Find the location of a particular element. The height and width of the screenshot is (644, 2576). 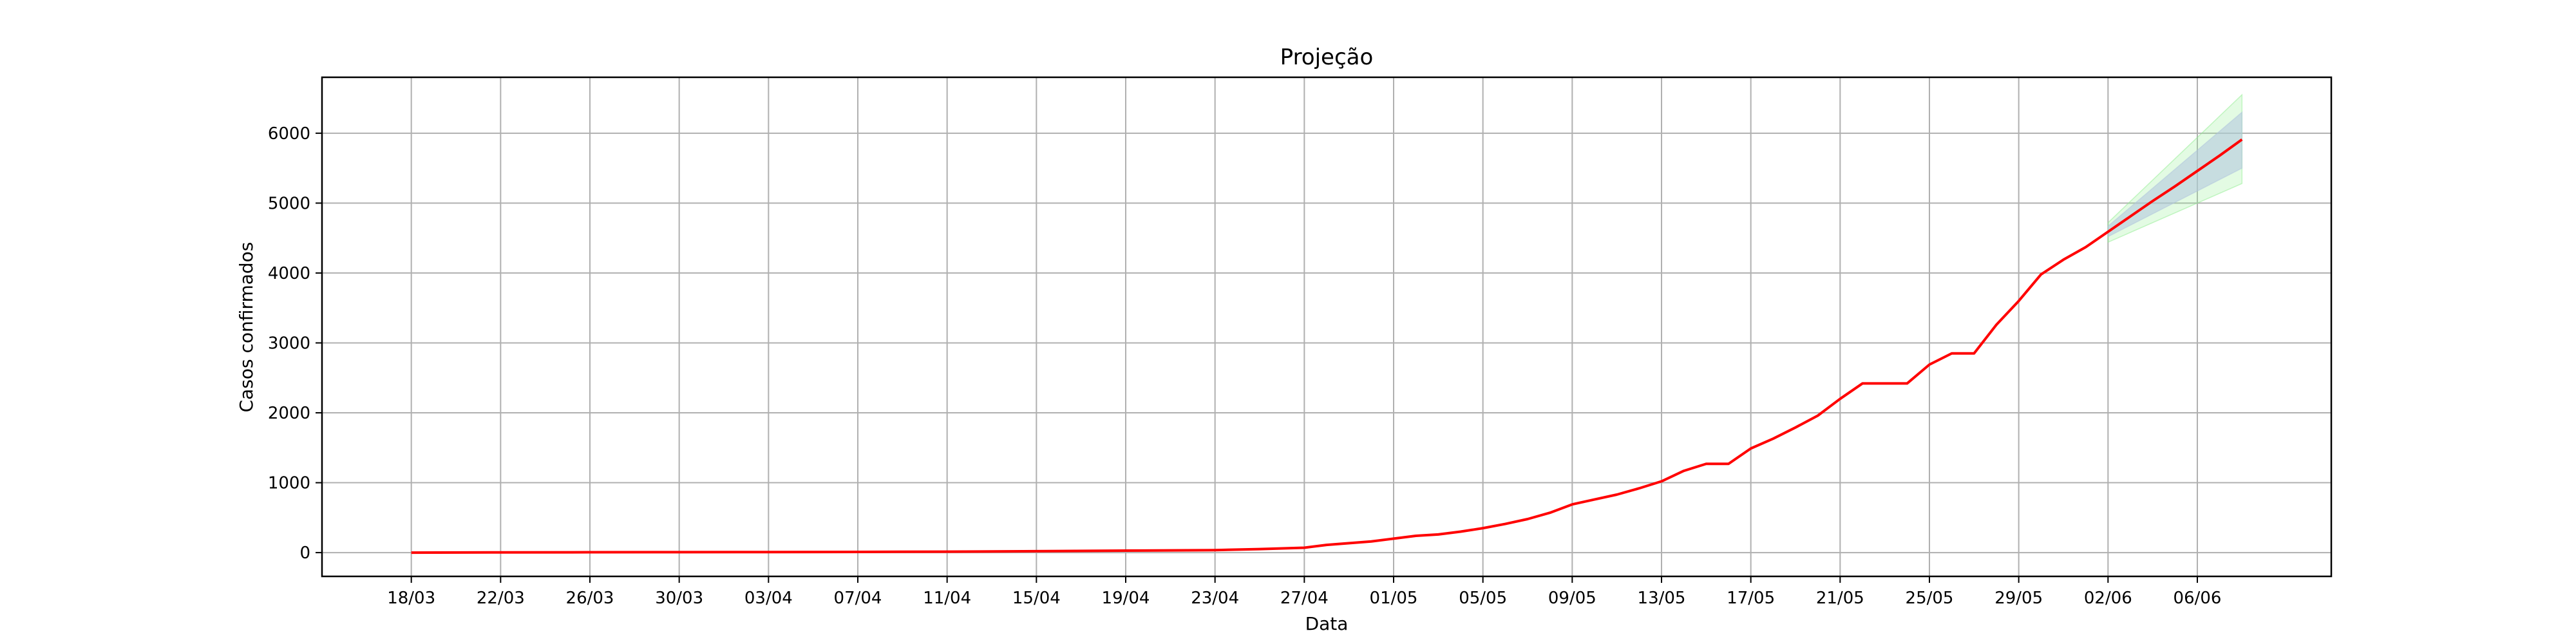

x-tick-label: 21/05 is located at coordinates (1840, 598).